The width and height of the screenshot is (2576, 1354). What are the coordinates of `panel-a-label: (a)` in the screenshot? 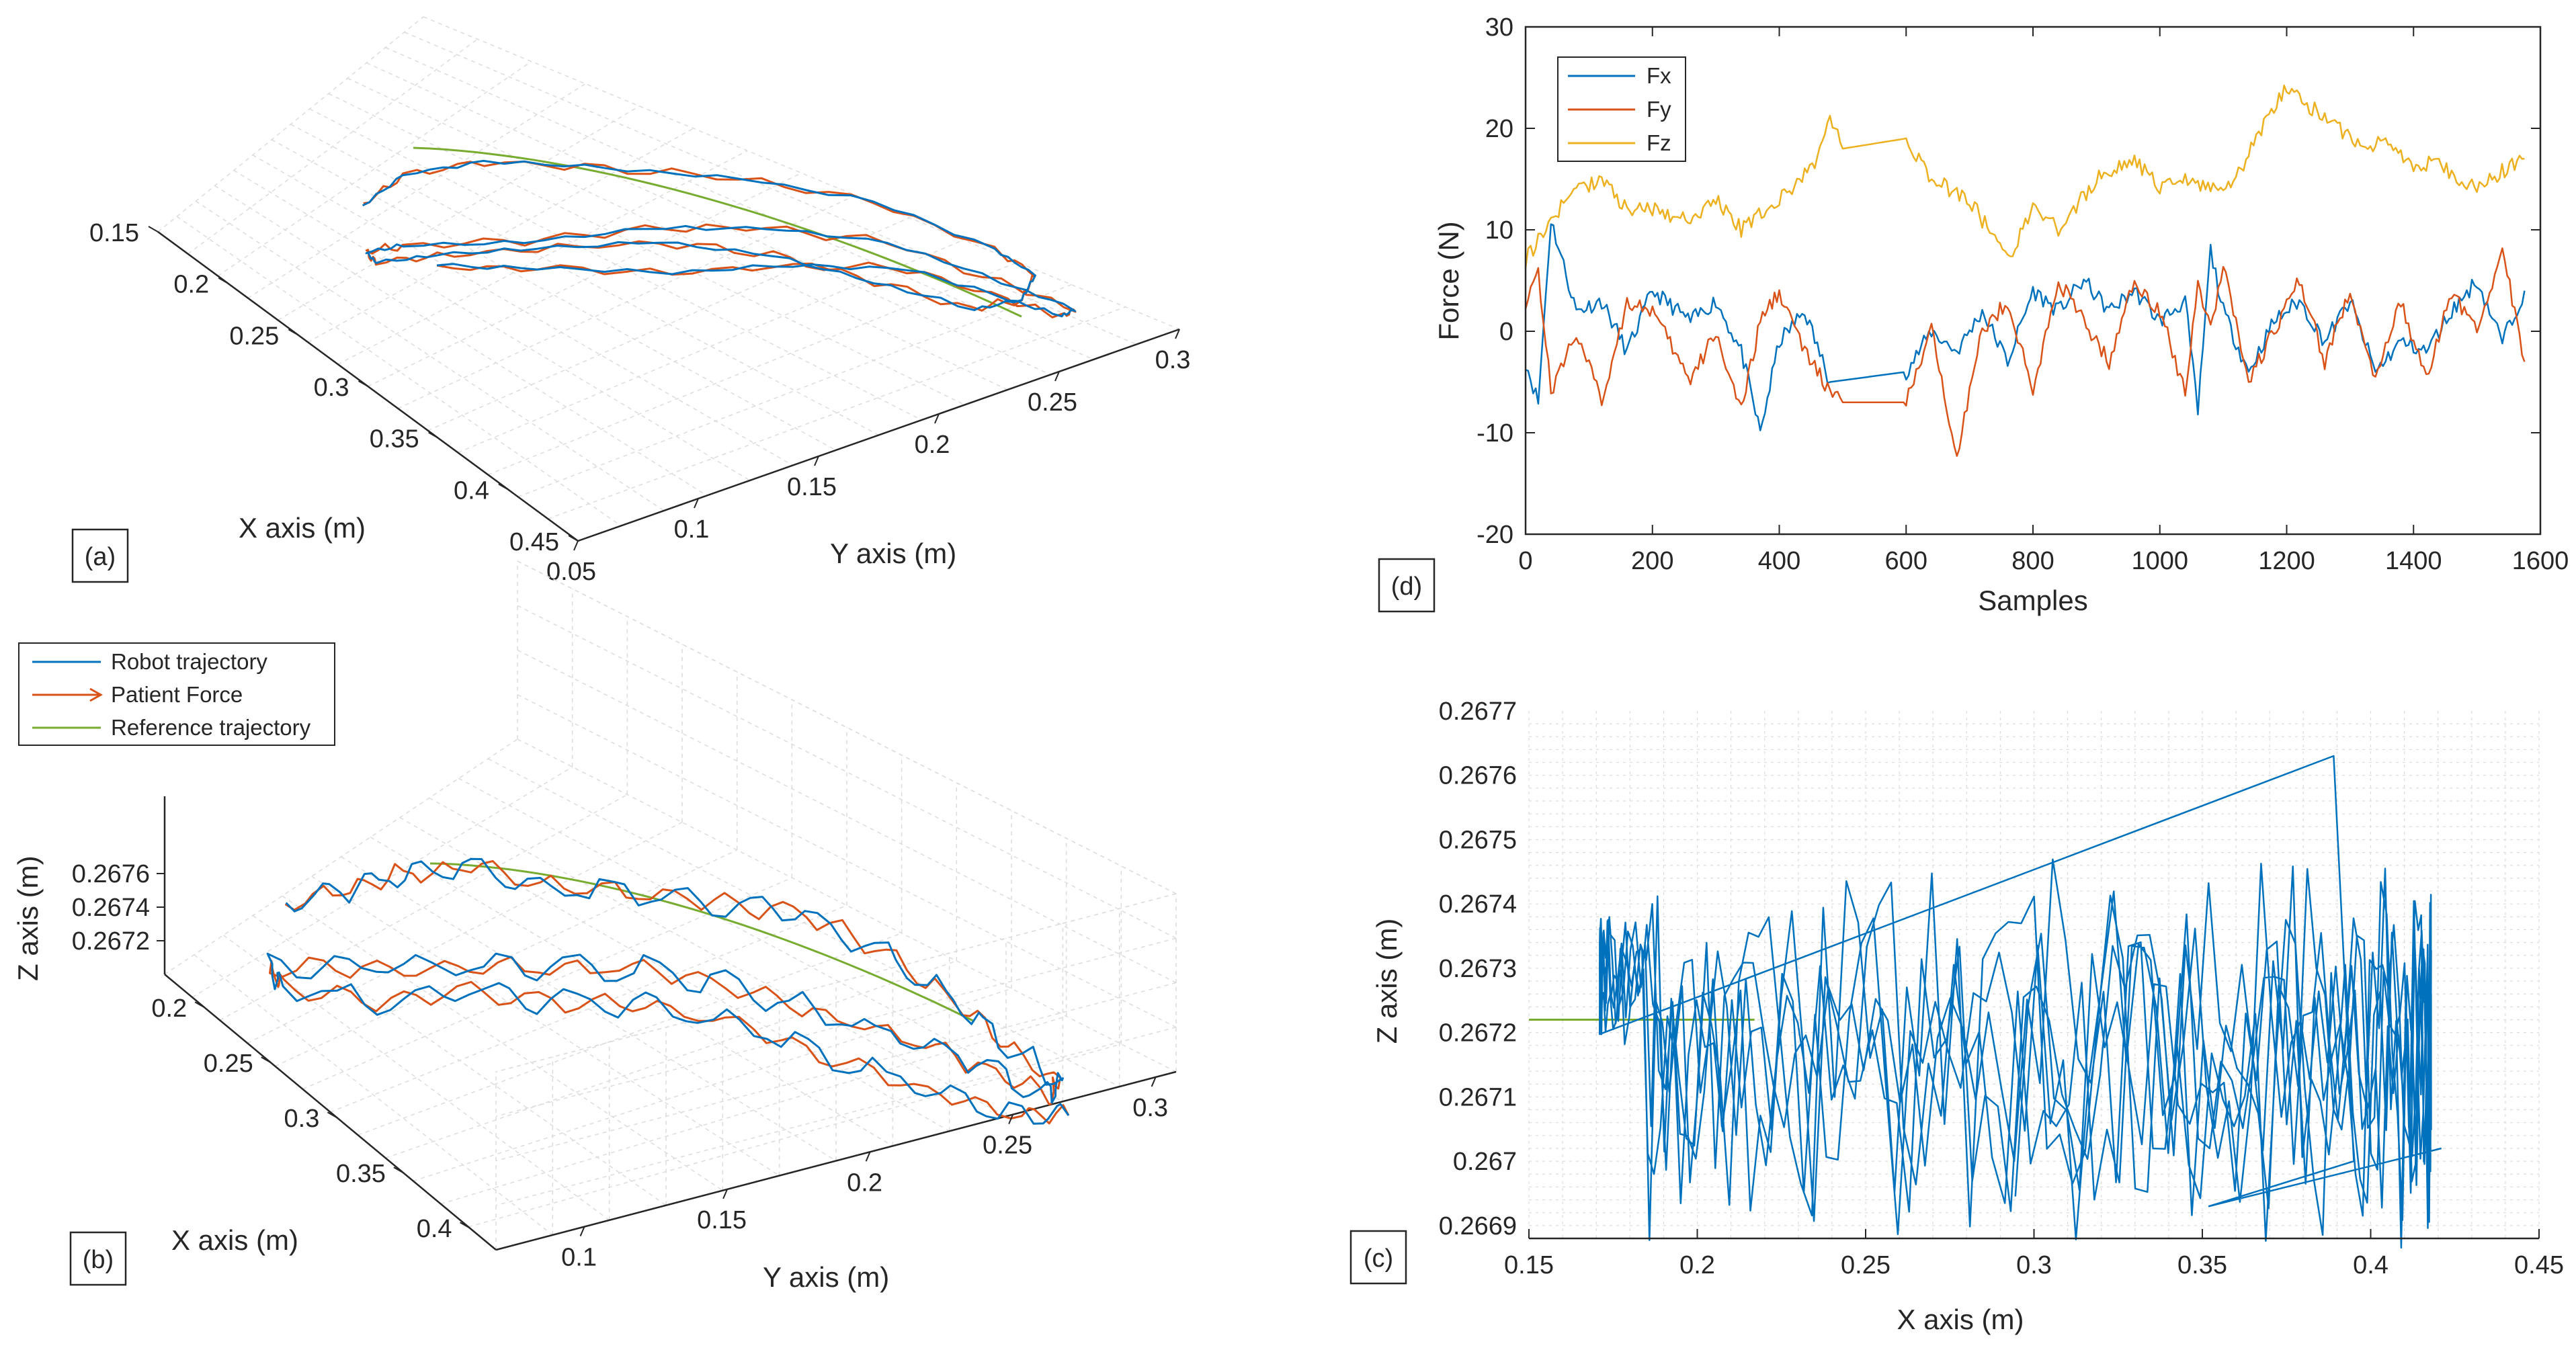 It's located at (100, 557).